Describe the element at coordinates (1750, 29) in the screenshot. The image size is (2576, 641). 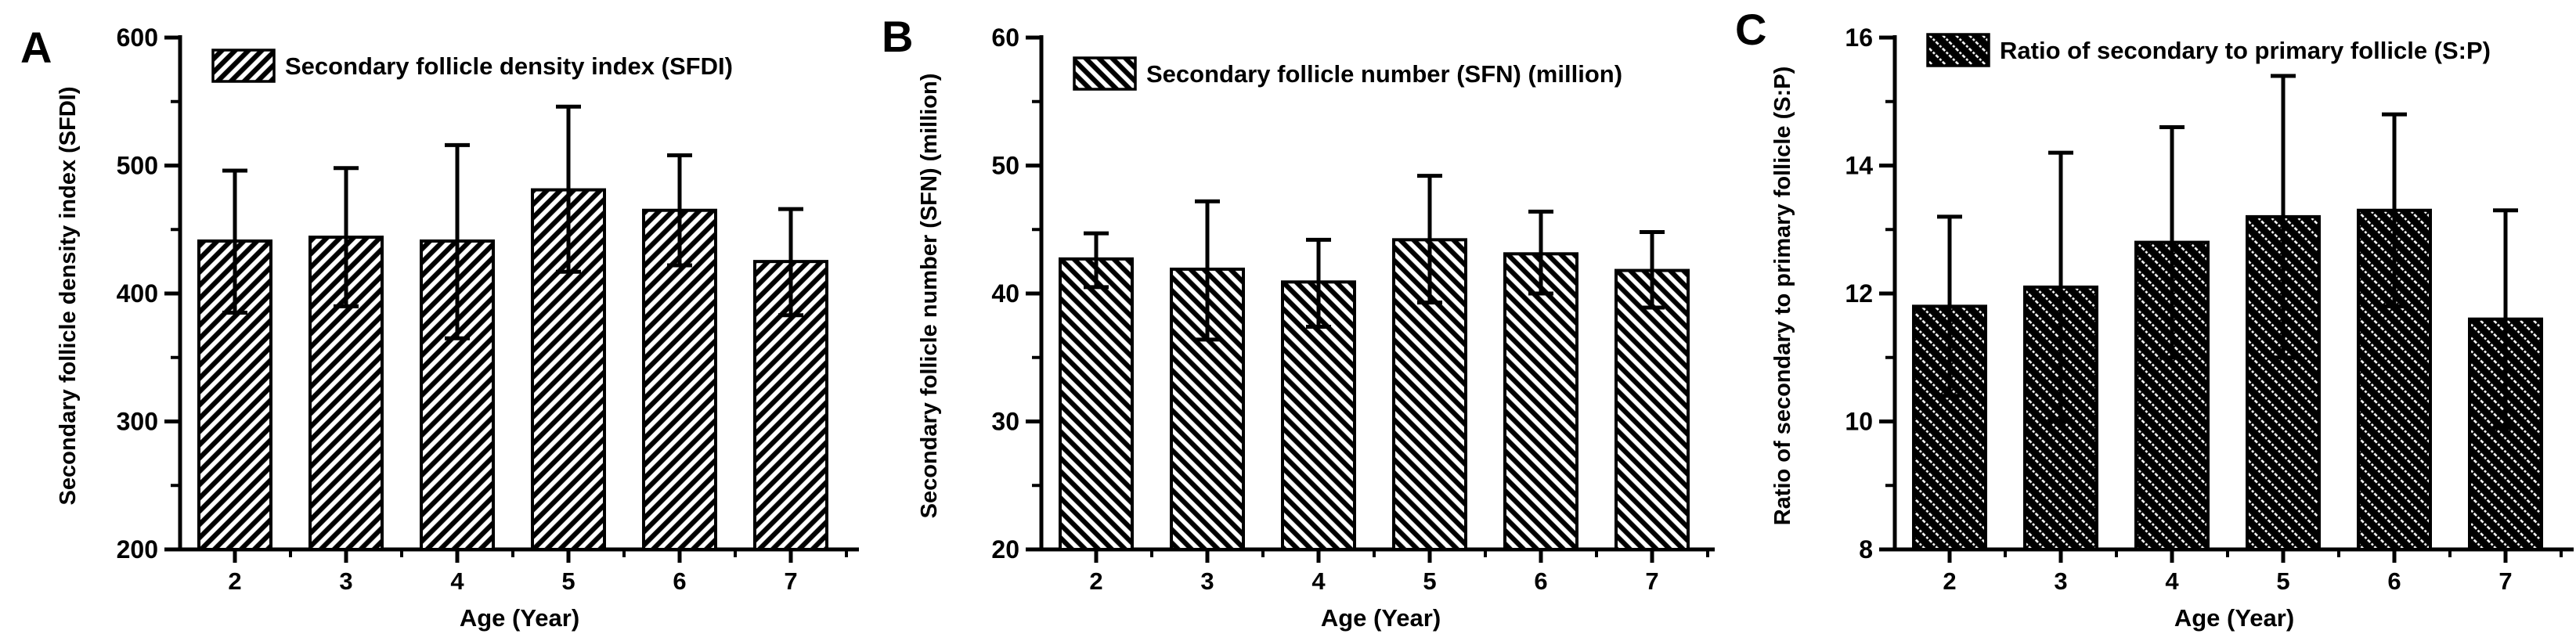
I see `panel-letter: C` at that location.